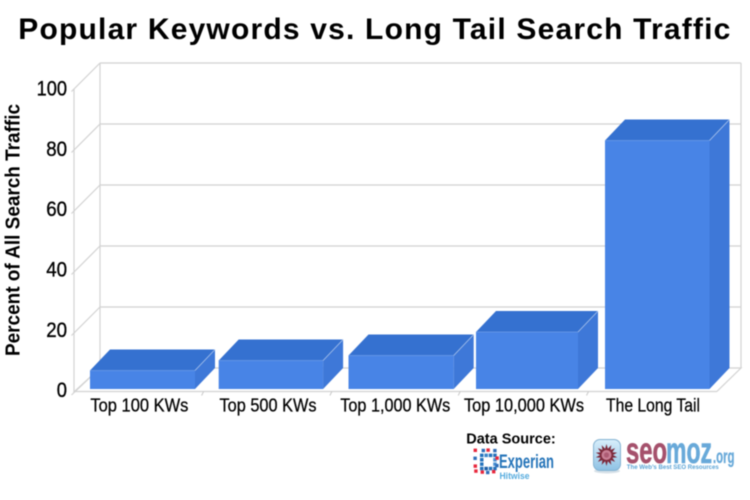  I want to click on svg-text: Data Source:, so click(510, 440).